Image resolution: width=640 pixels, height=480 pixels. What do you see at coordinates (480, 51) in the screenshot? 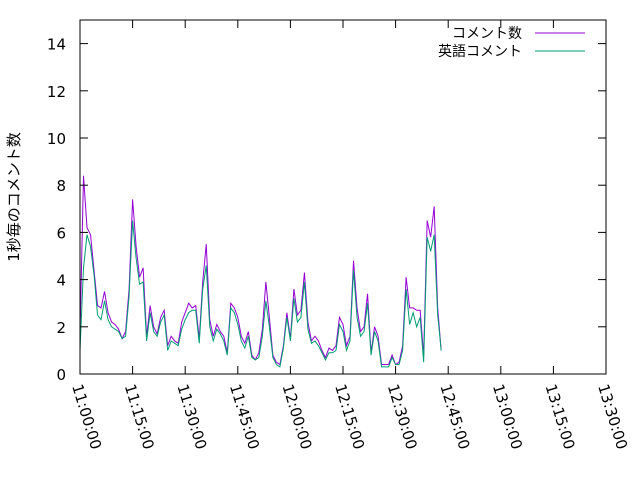
I see `legend-label-2: 英語コメント` at bounding box center [480, 51].